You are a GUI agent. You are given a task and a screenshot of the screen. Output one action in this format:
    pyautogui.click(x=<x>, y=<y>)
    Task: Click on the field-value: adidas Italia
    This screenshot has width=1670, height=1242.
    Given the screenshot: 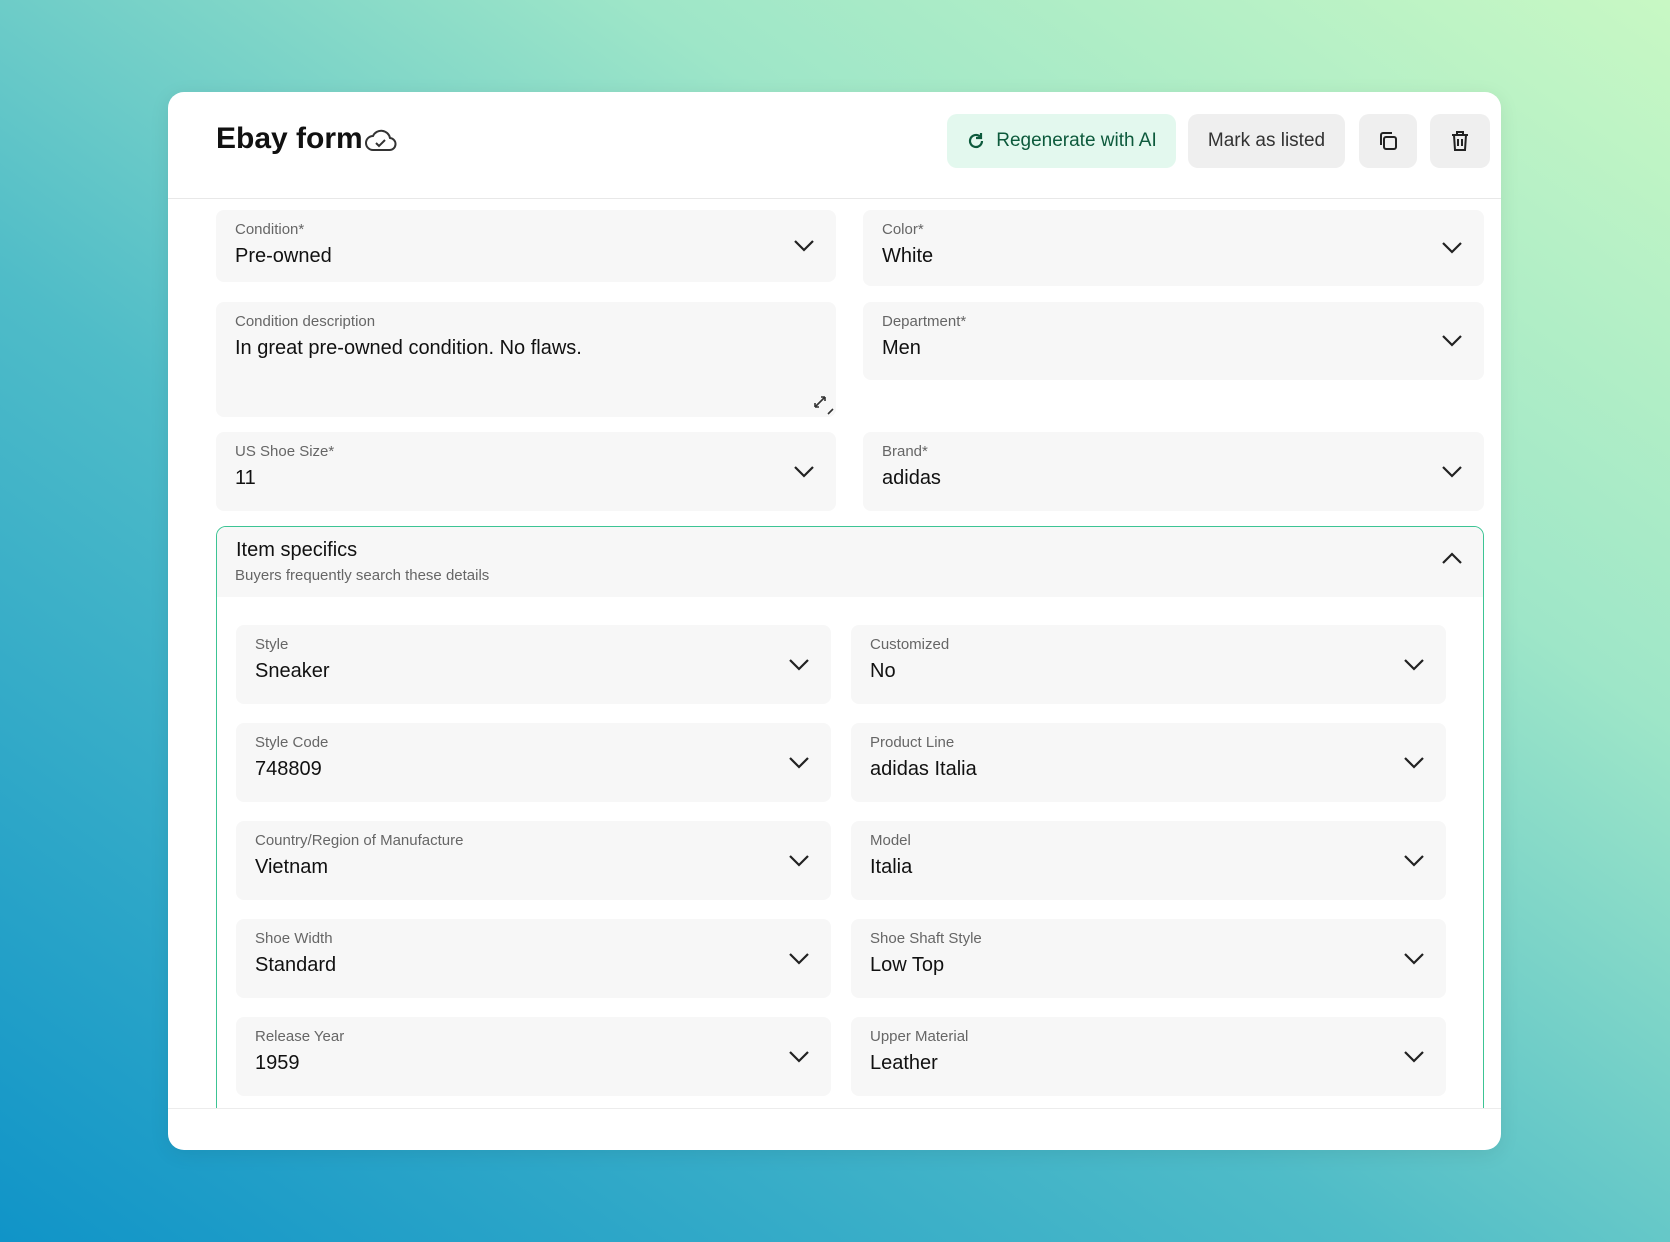 What is the action you would take?
    pyautogui.click(x=923, y=769)
    